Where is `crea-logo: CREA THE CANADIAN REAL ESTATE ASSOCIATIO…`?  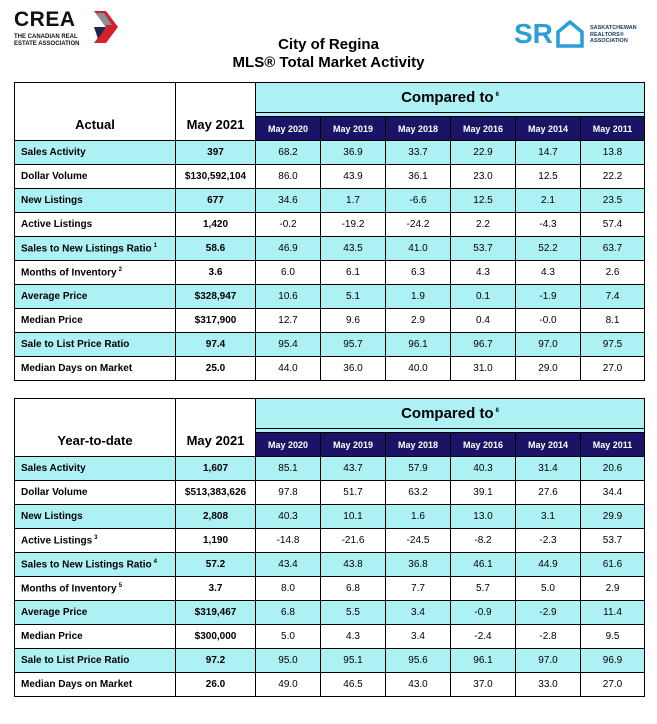 crea-logo: CREA THE CANADIAN REAL ESTATE ASSOCIATIO… is located at coordinates (69, 30).